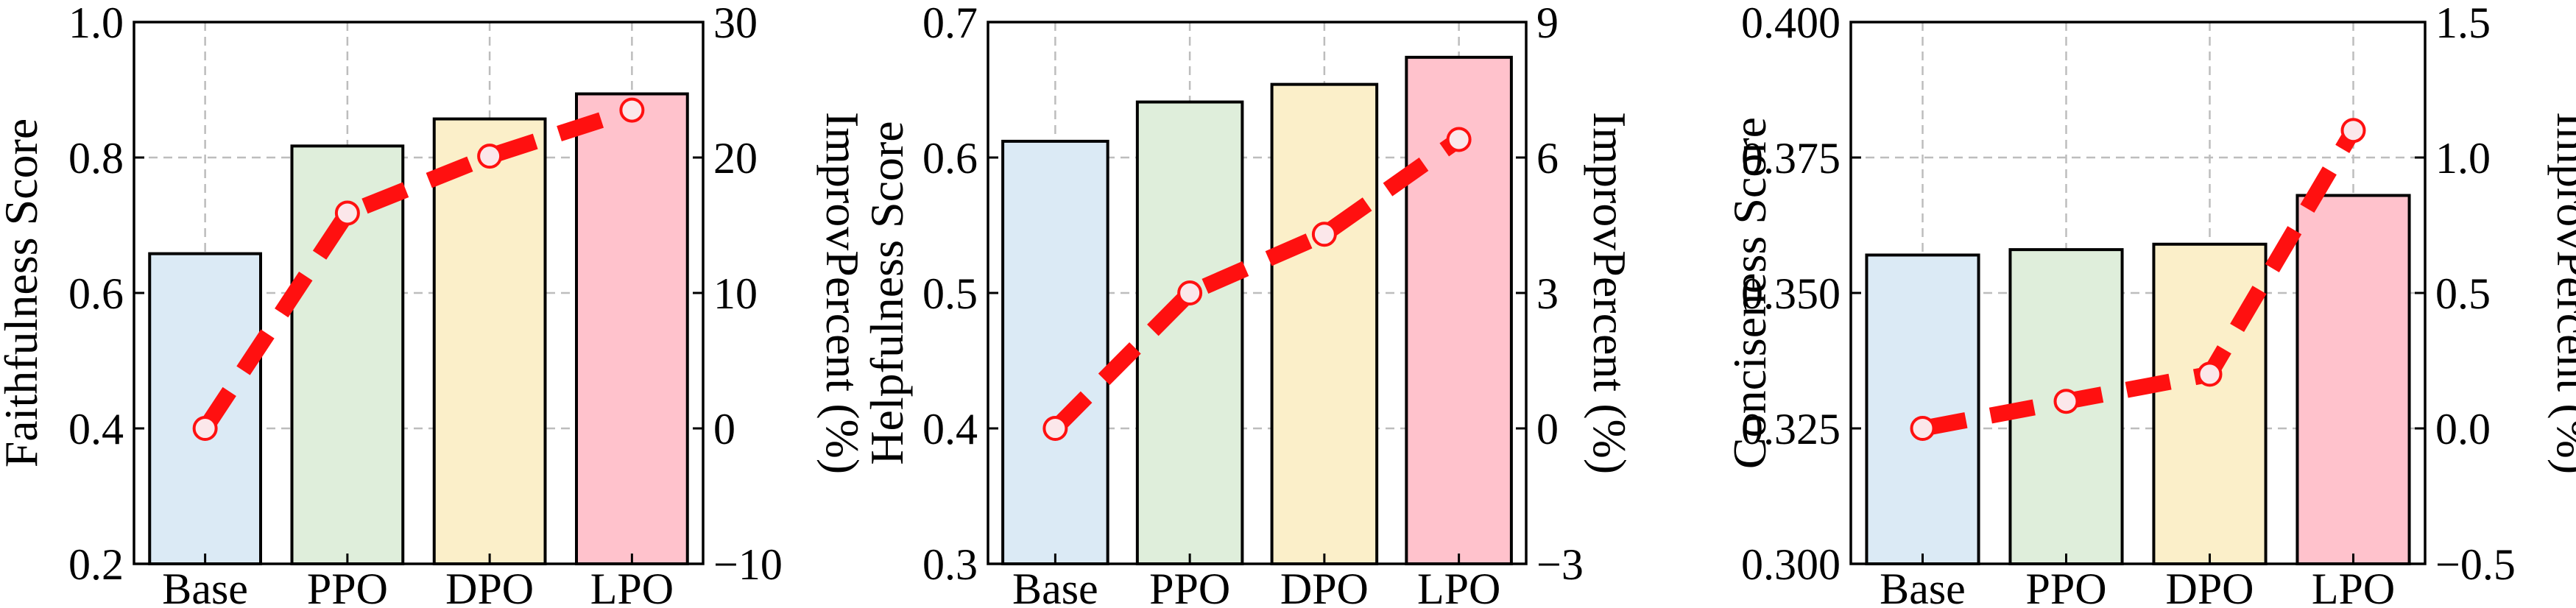 The image size is (2576, 608). Describe the element at coordinates (950, 293) in the screenshot. I see `y-tick-label-left: 0.5` at that location.